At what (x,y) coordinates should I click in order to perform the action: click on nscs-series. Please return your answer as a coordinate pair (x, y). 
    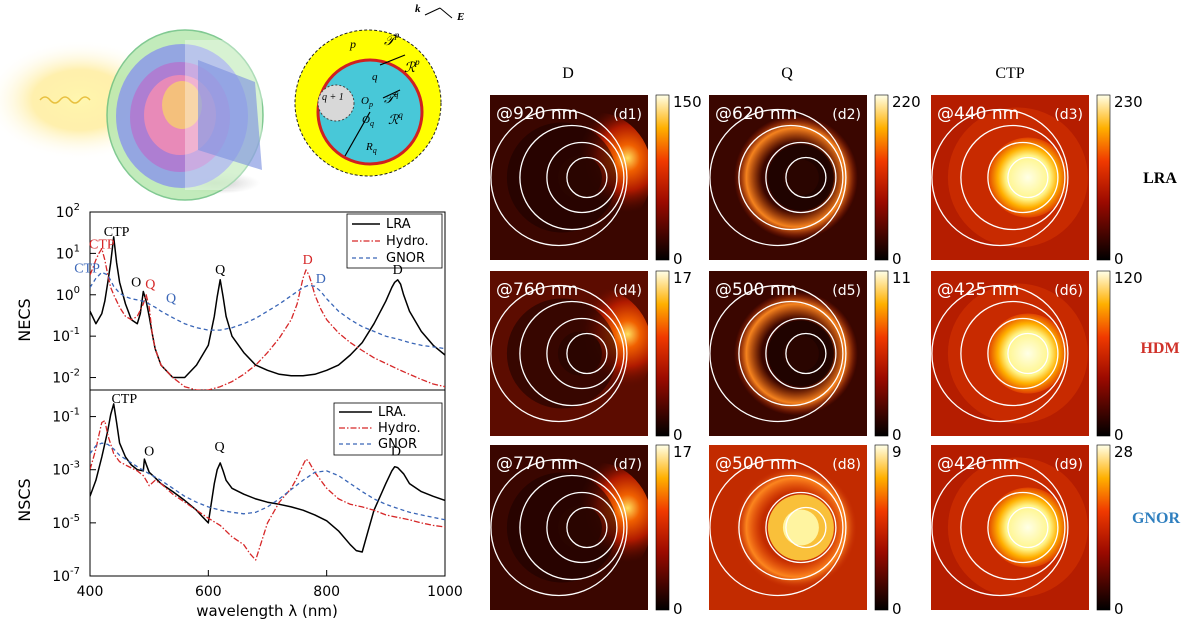
    Looking at the image, I should click on (267, 482).